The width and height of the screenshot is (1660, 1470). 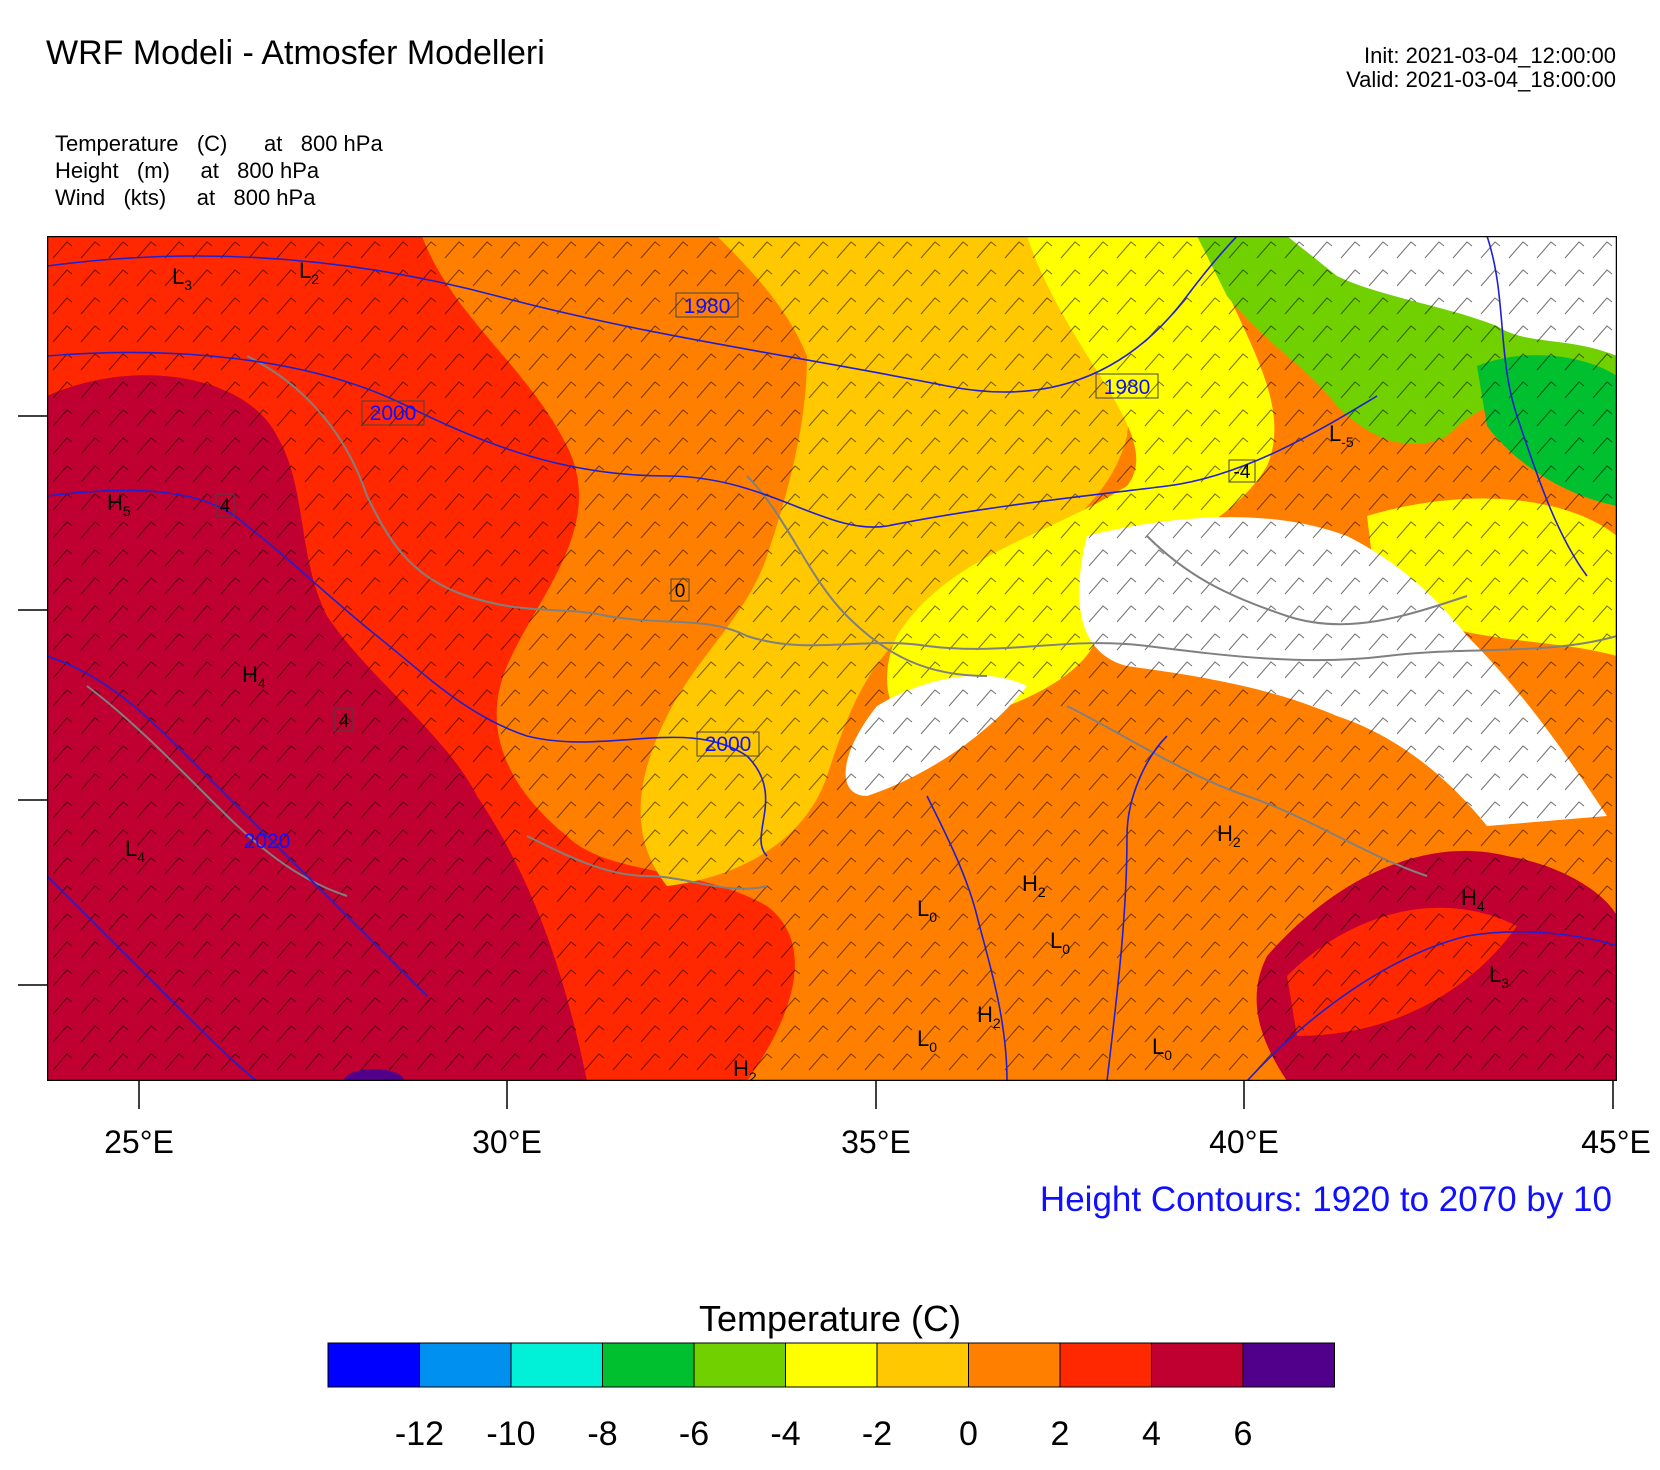 I want to click on valid-time: Valid: 2021-03-04_18:00:00, so click(x=1481, y=79).